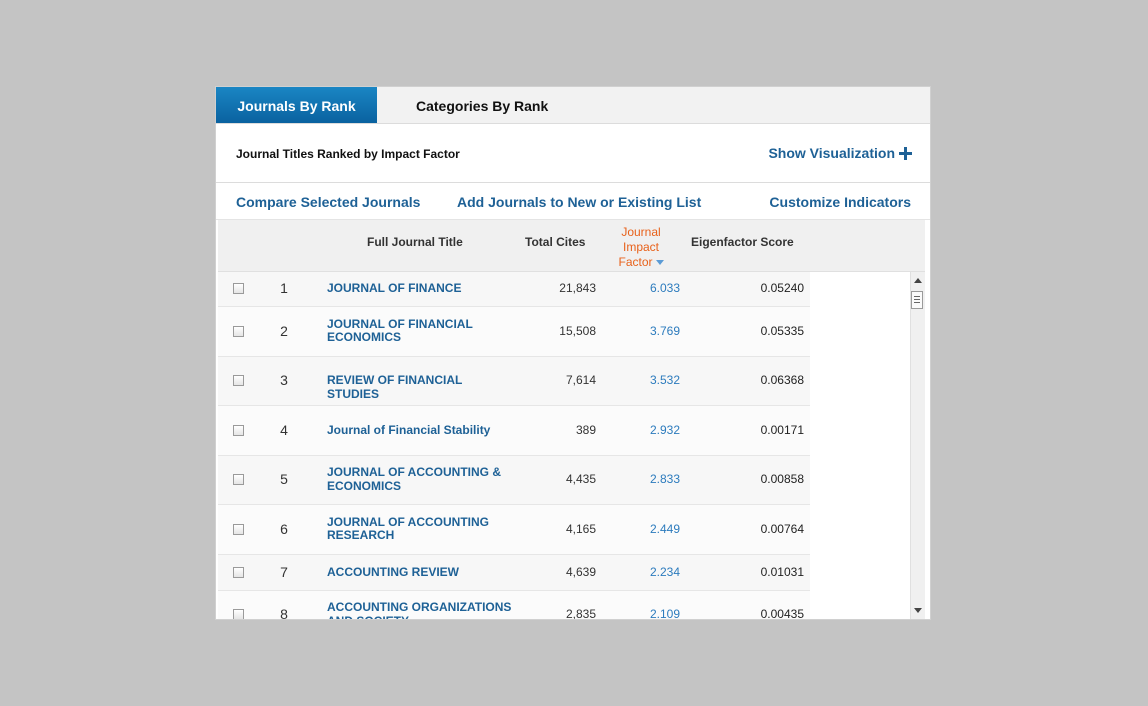 This screenshot has height=706, width=1148. Describe the element at coordinates (409, 429) in the screenshot. I see `journal-title-line: Journal of Financial Stability` at that location.